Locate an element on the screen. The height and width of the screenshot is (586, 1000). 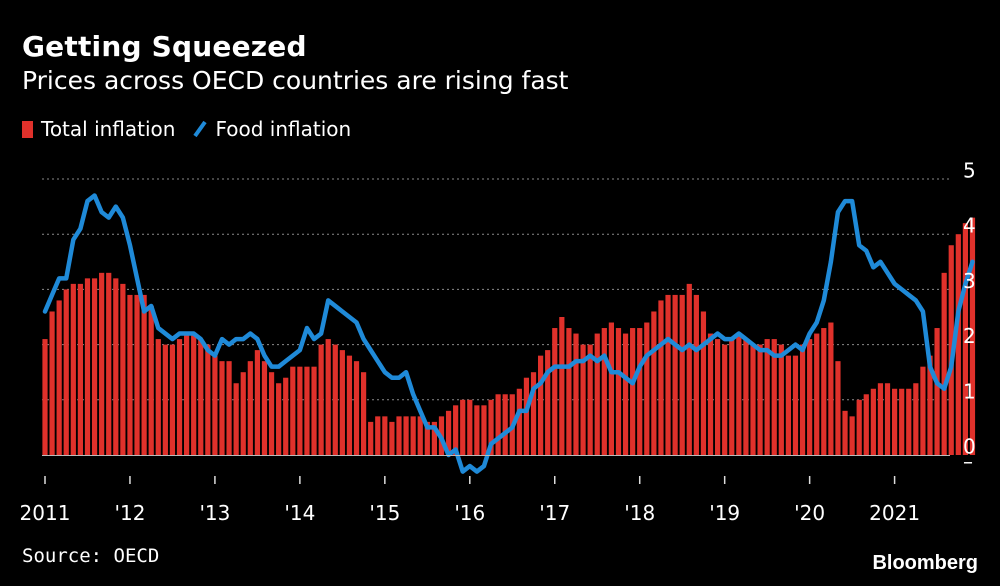
chart-title: Getting Squeezed is located at coordinates (164, 46).